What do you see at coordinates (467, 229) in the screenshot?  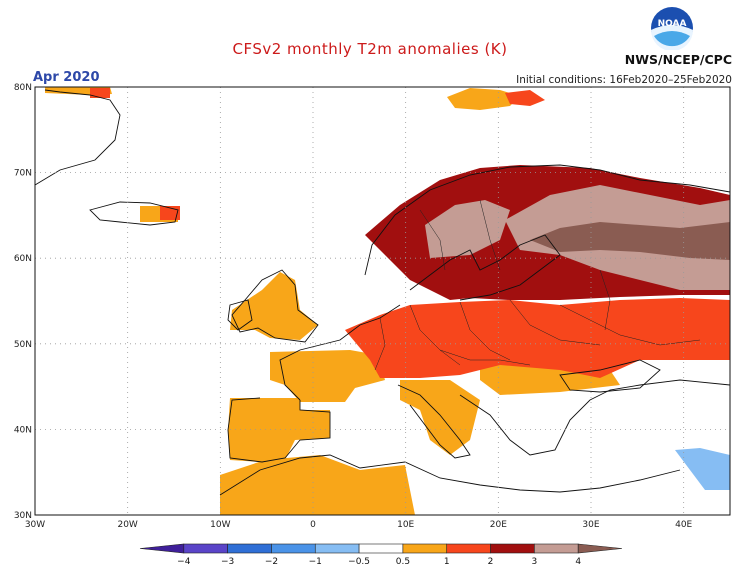 I see `anomaly-region-rosy-west` at bounding box center [467, 229].